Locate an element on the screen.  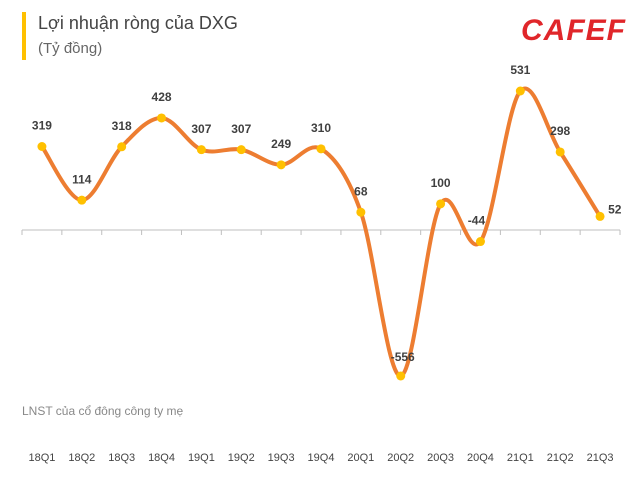
x-tick-label: 19Q1 is located at coordinates (201, 458).